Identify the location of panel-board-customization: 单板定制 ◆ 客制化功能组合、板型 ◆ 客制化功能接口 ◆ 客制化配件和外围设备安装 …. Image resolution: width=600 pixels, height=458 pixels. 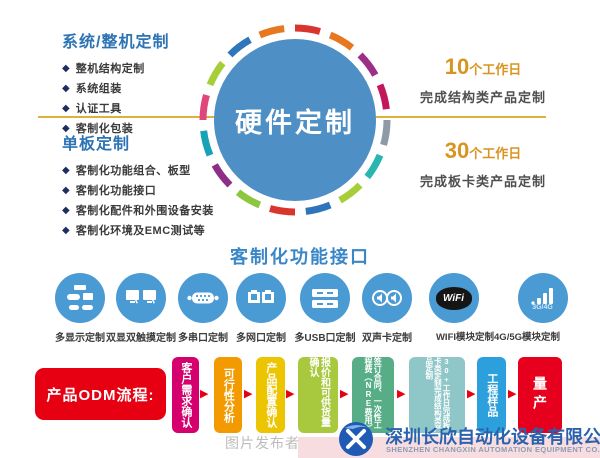
(162, 186).